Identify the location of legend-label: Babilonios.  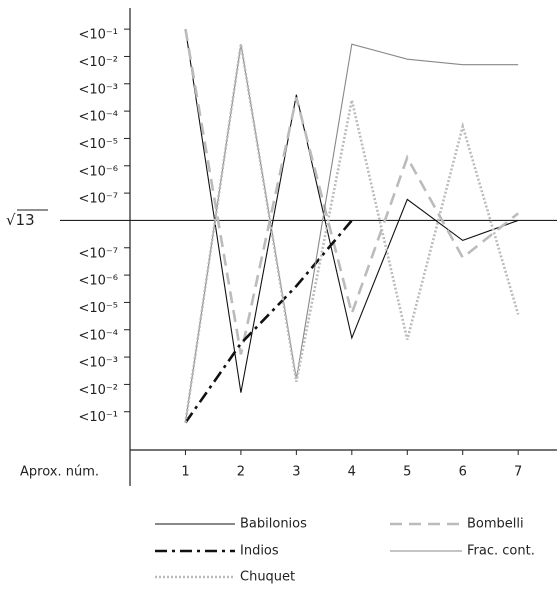
(273, 524).